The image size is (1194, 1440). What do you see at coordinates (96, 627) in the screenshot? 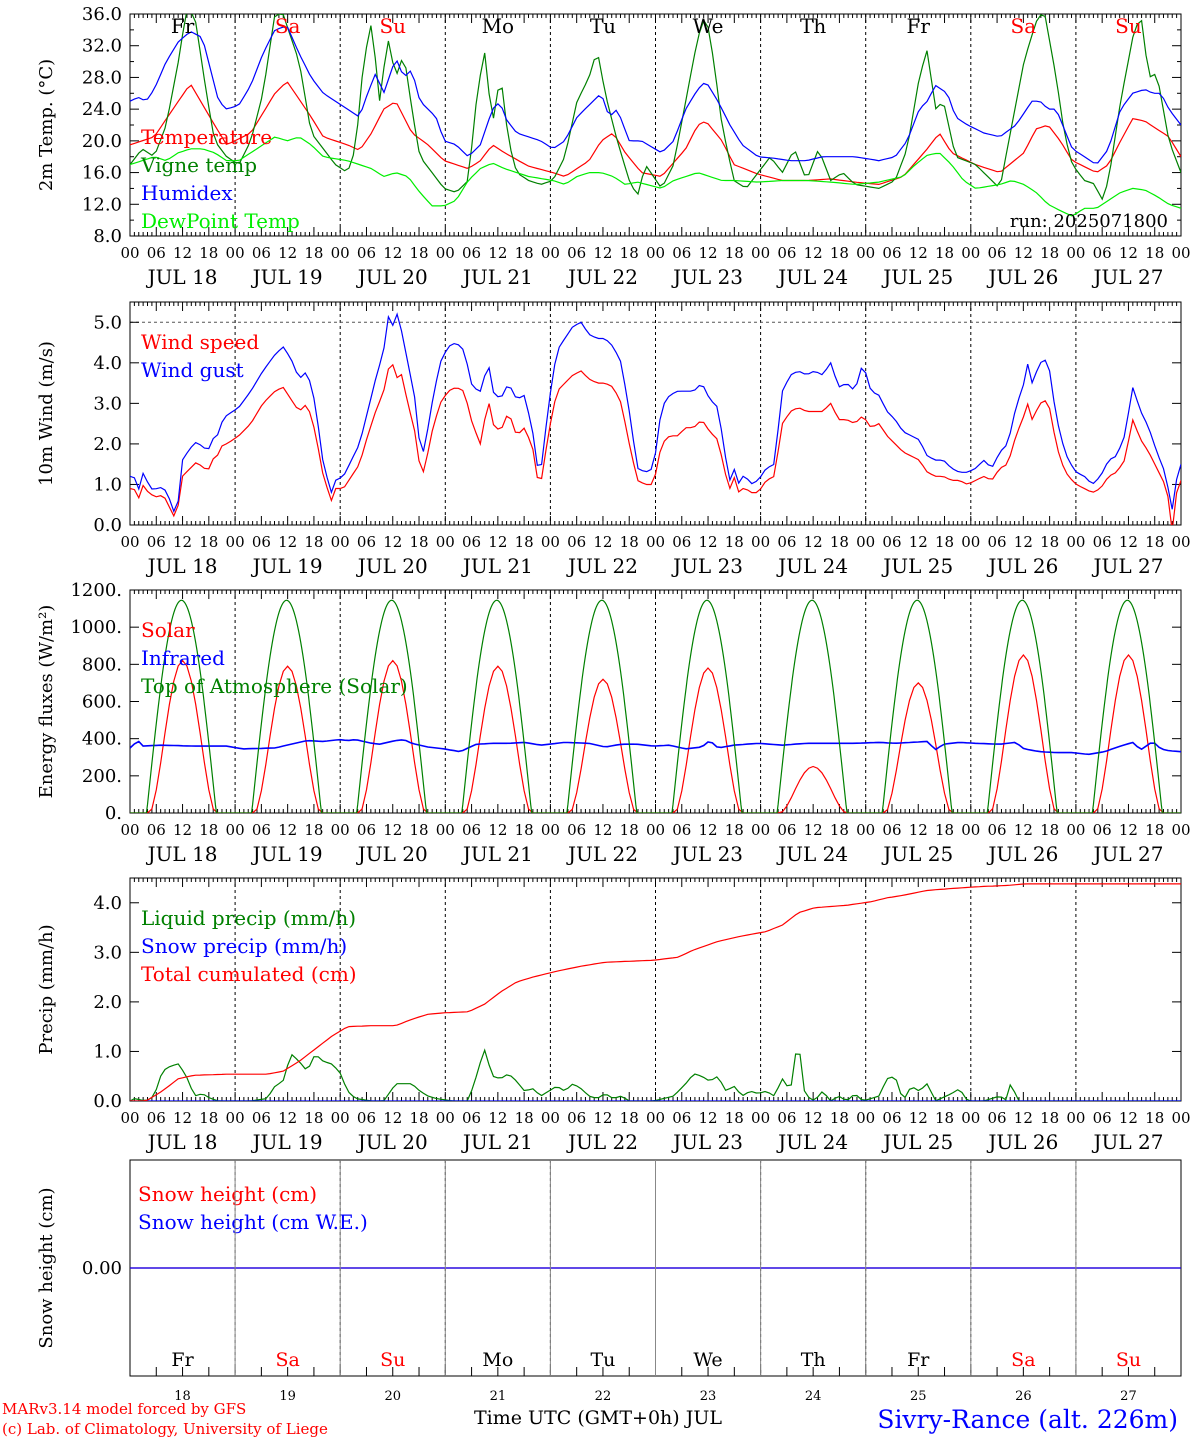
I see `y-tick-label: 1000.` at bounding box center [96, 627].